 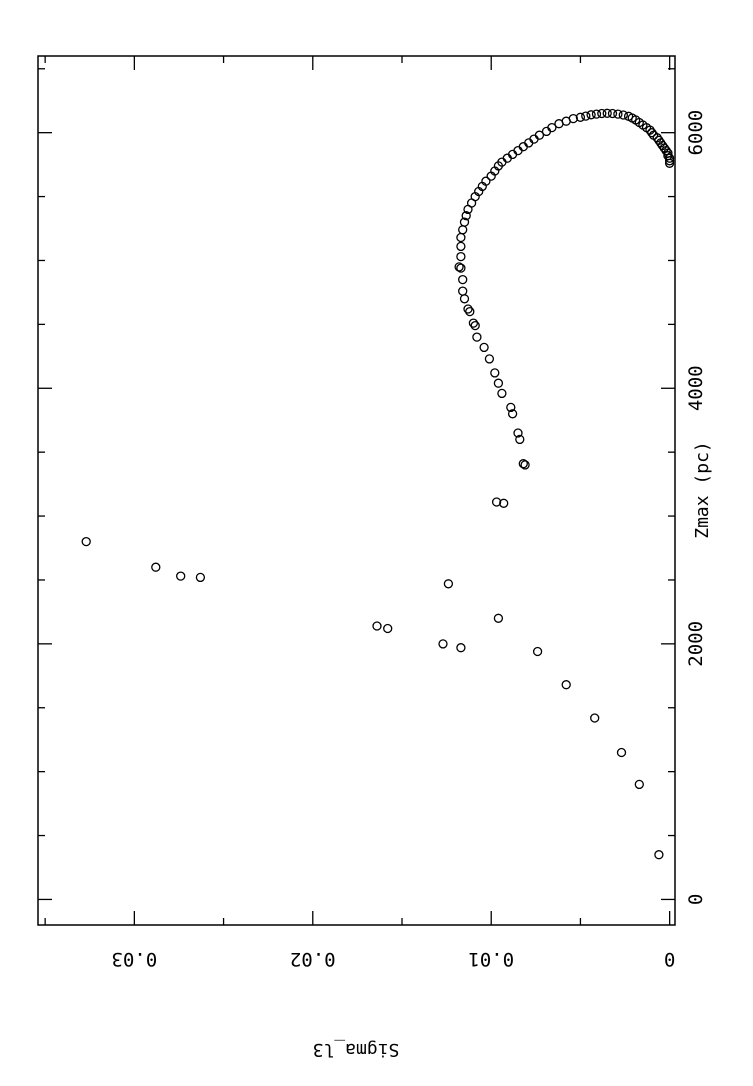 I want to click on x-tick-label: 0, so click(x=696, y=899).